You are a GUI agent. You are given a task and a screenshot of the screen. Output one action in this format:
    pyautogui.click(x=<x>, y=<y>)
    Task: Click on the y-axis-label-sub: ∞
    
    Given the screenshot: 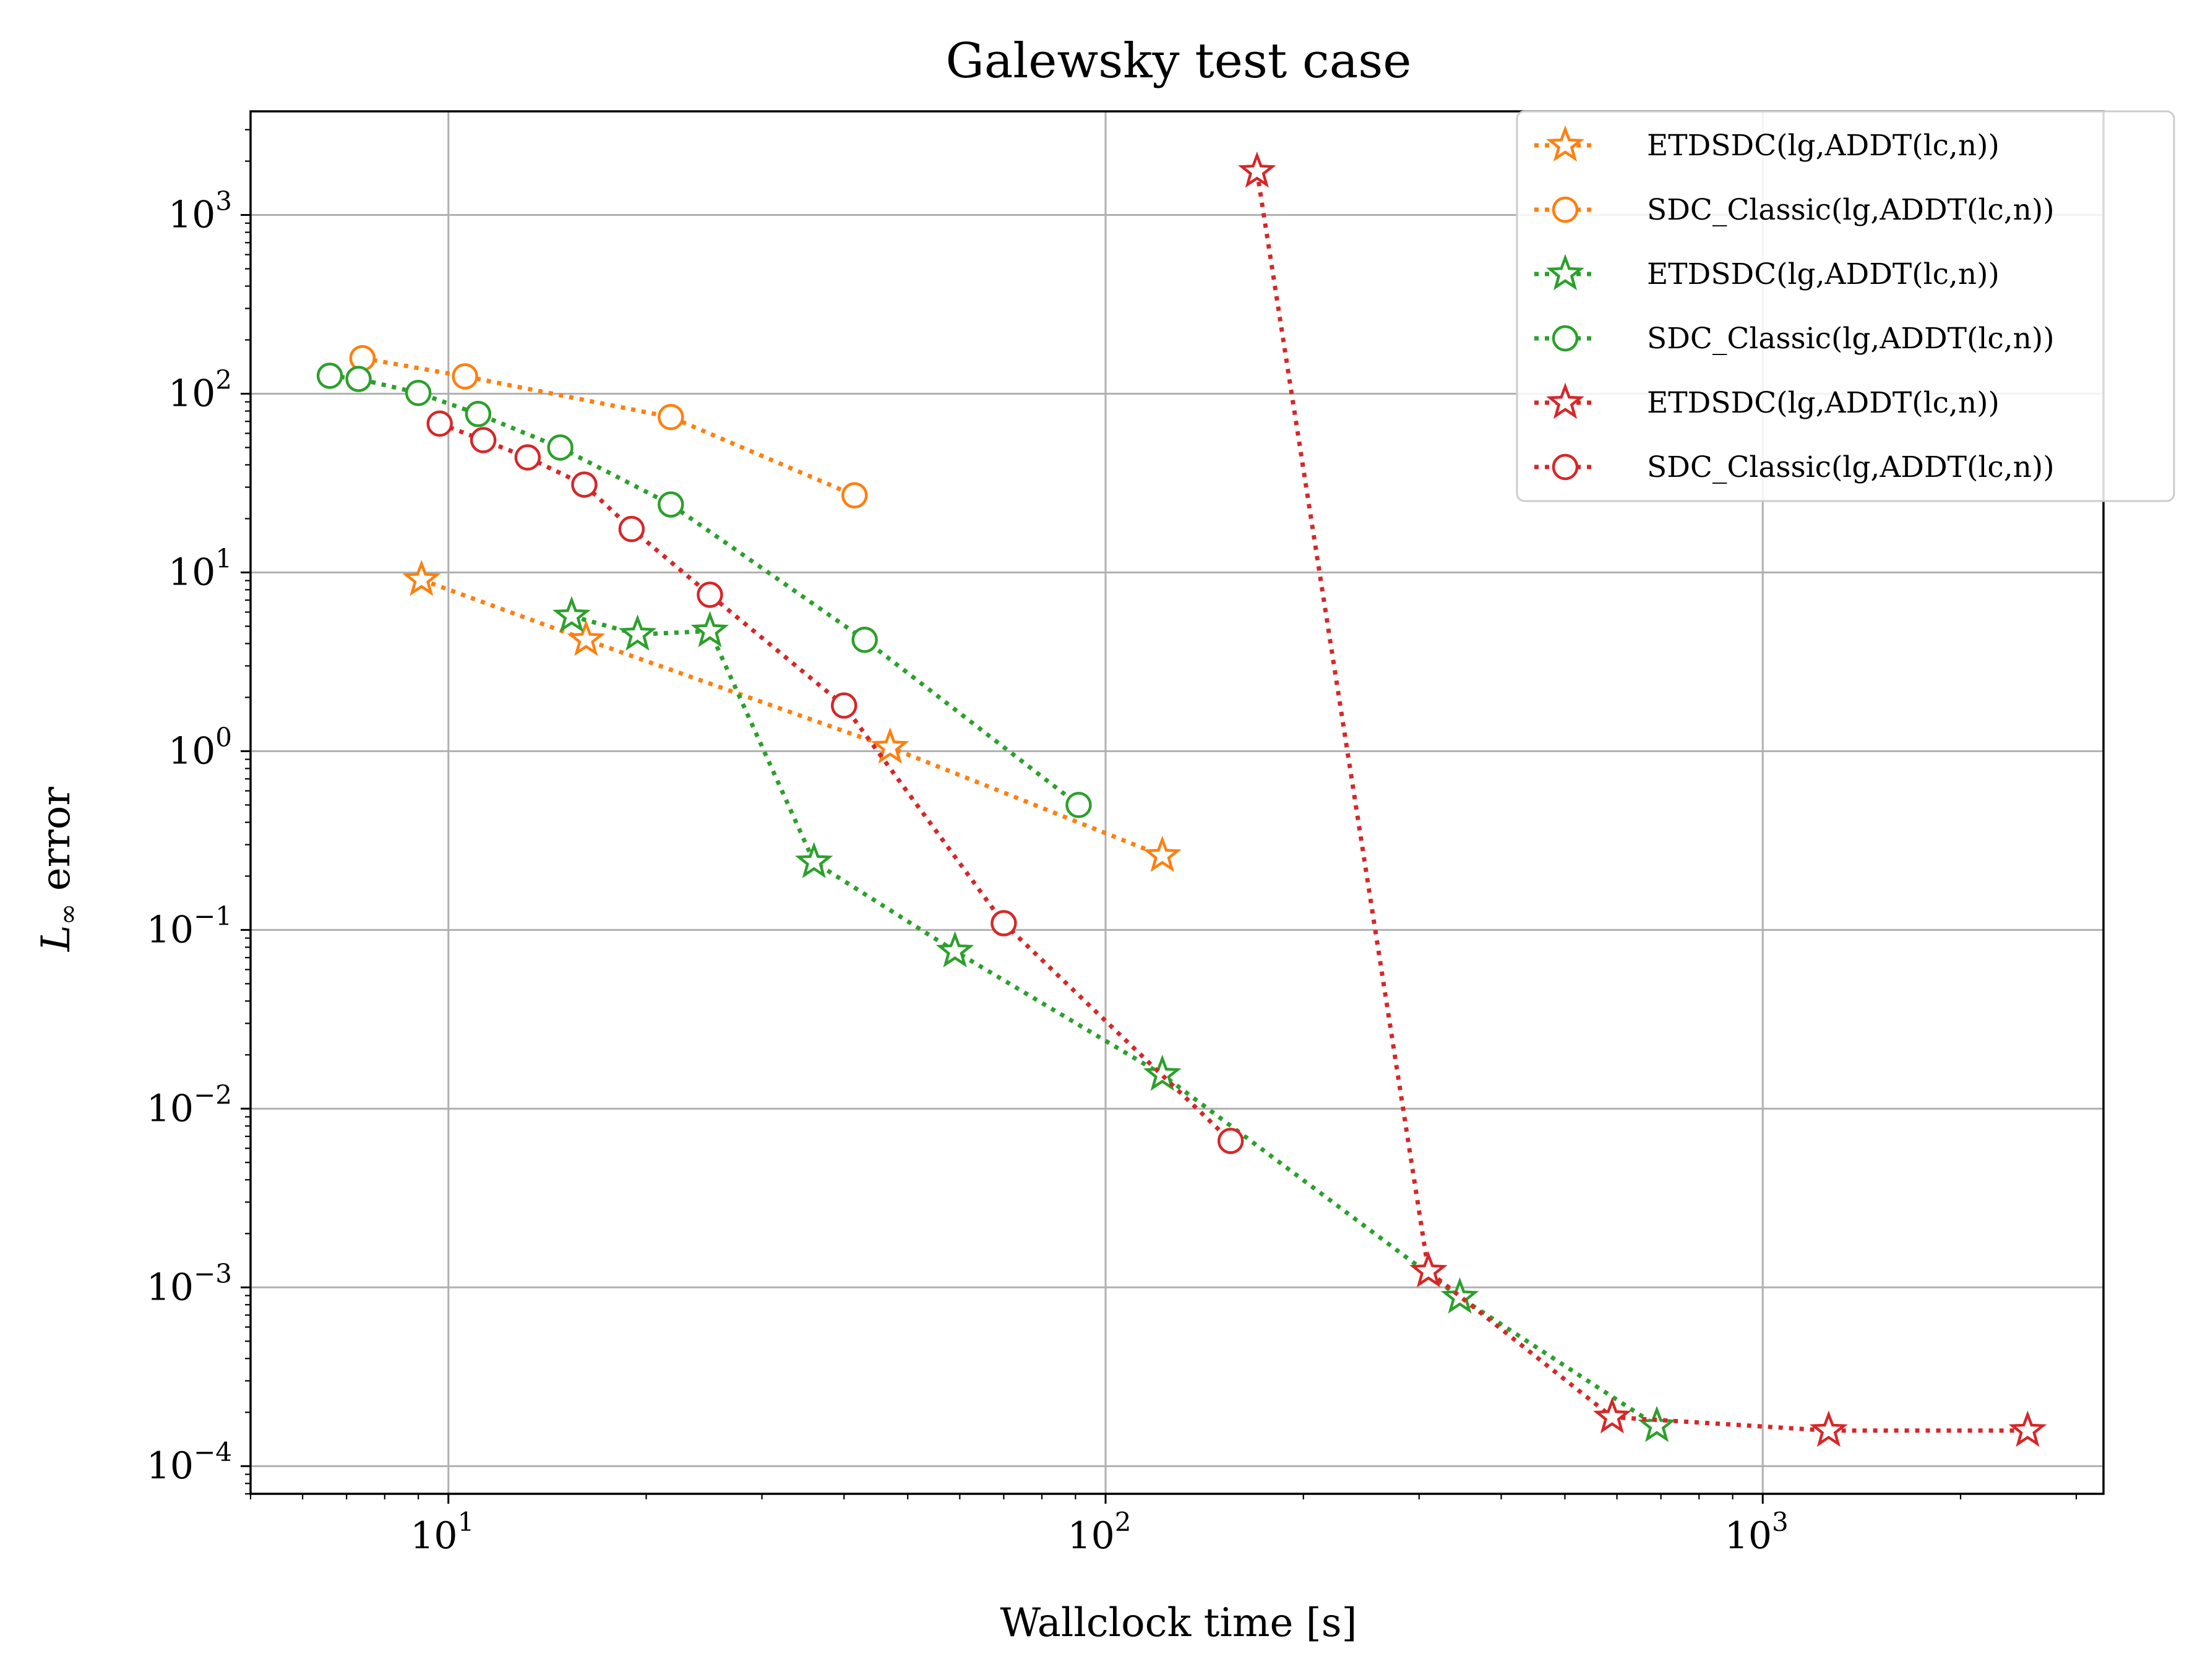 What is the action you would take?
    pyautogui.click(x=68, y=914)
    